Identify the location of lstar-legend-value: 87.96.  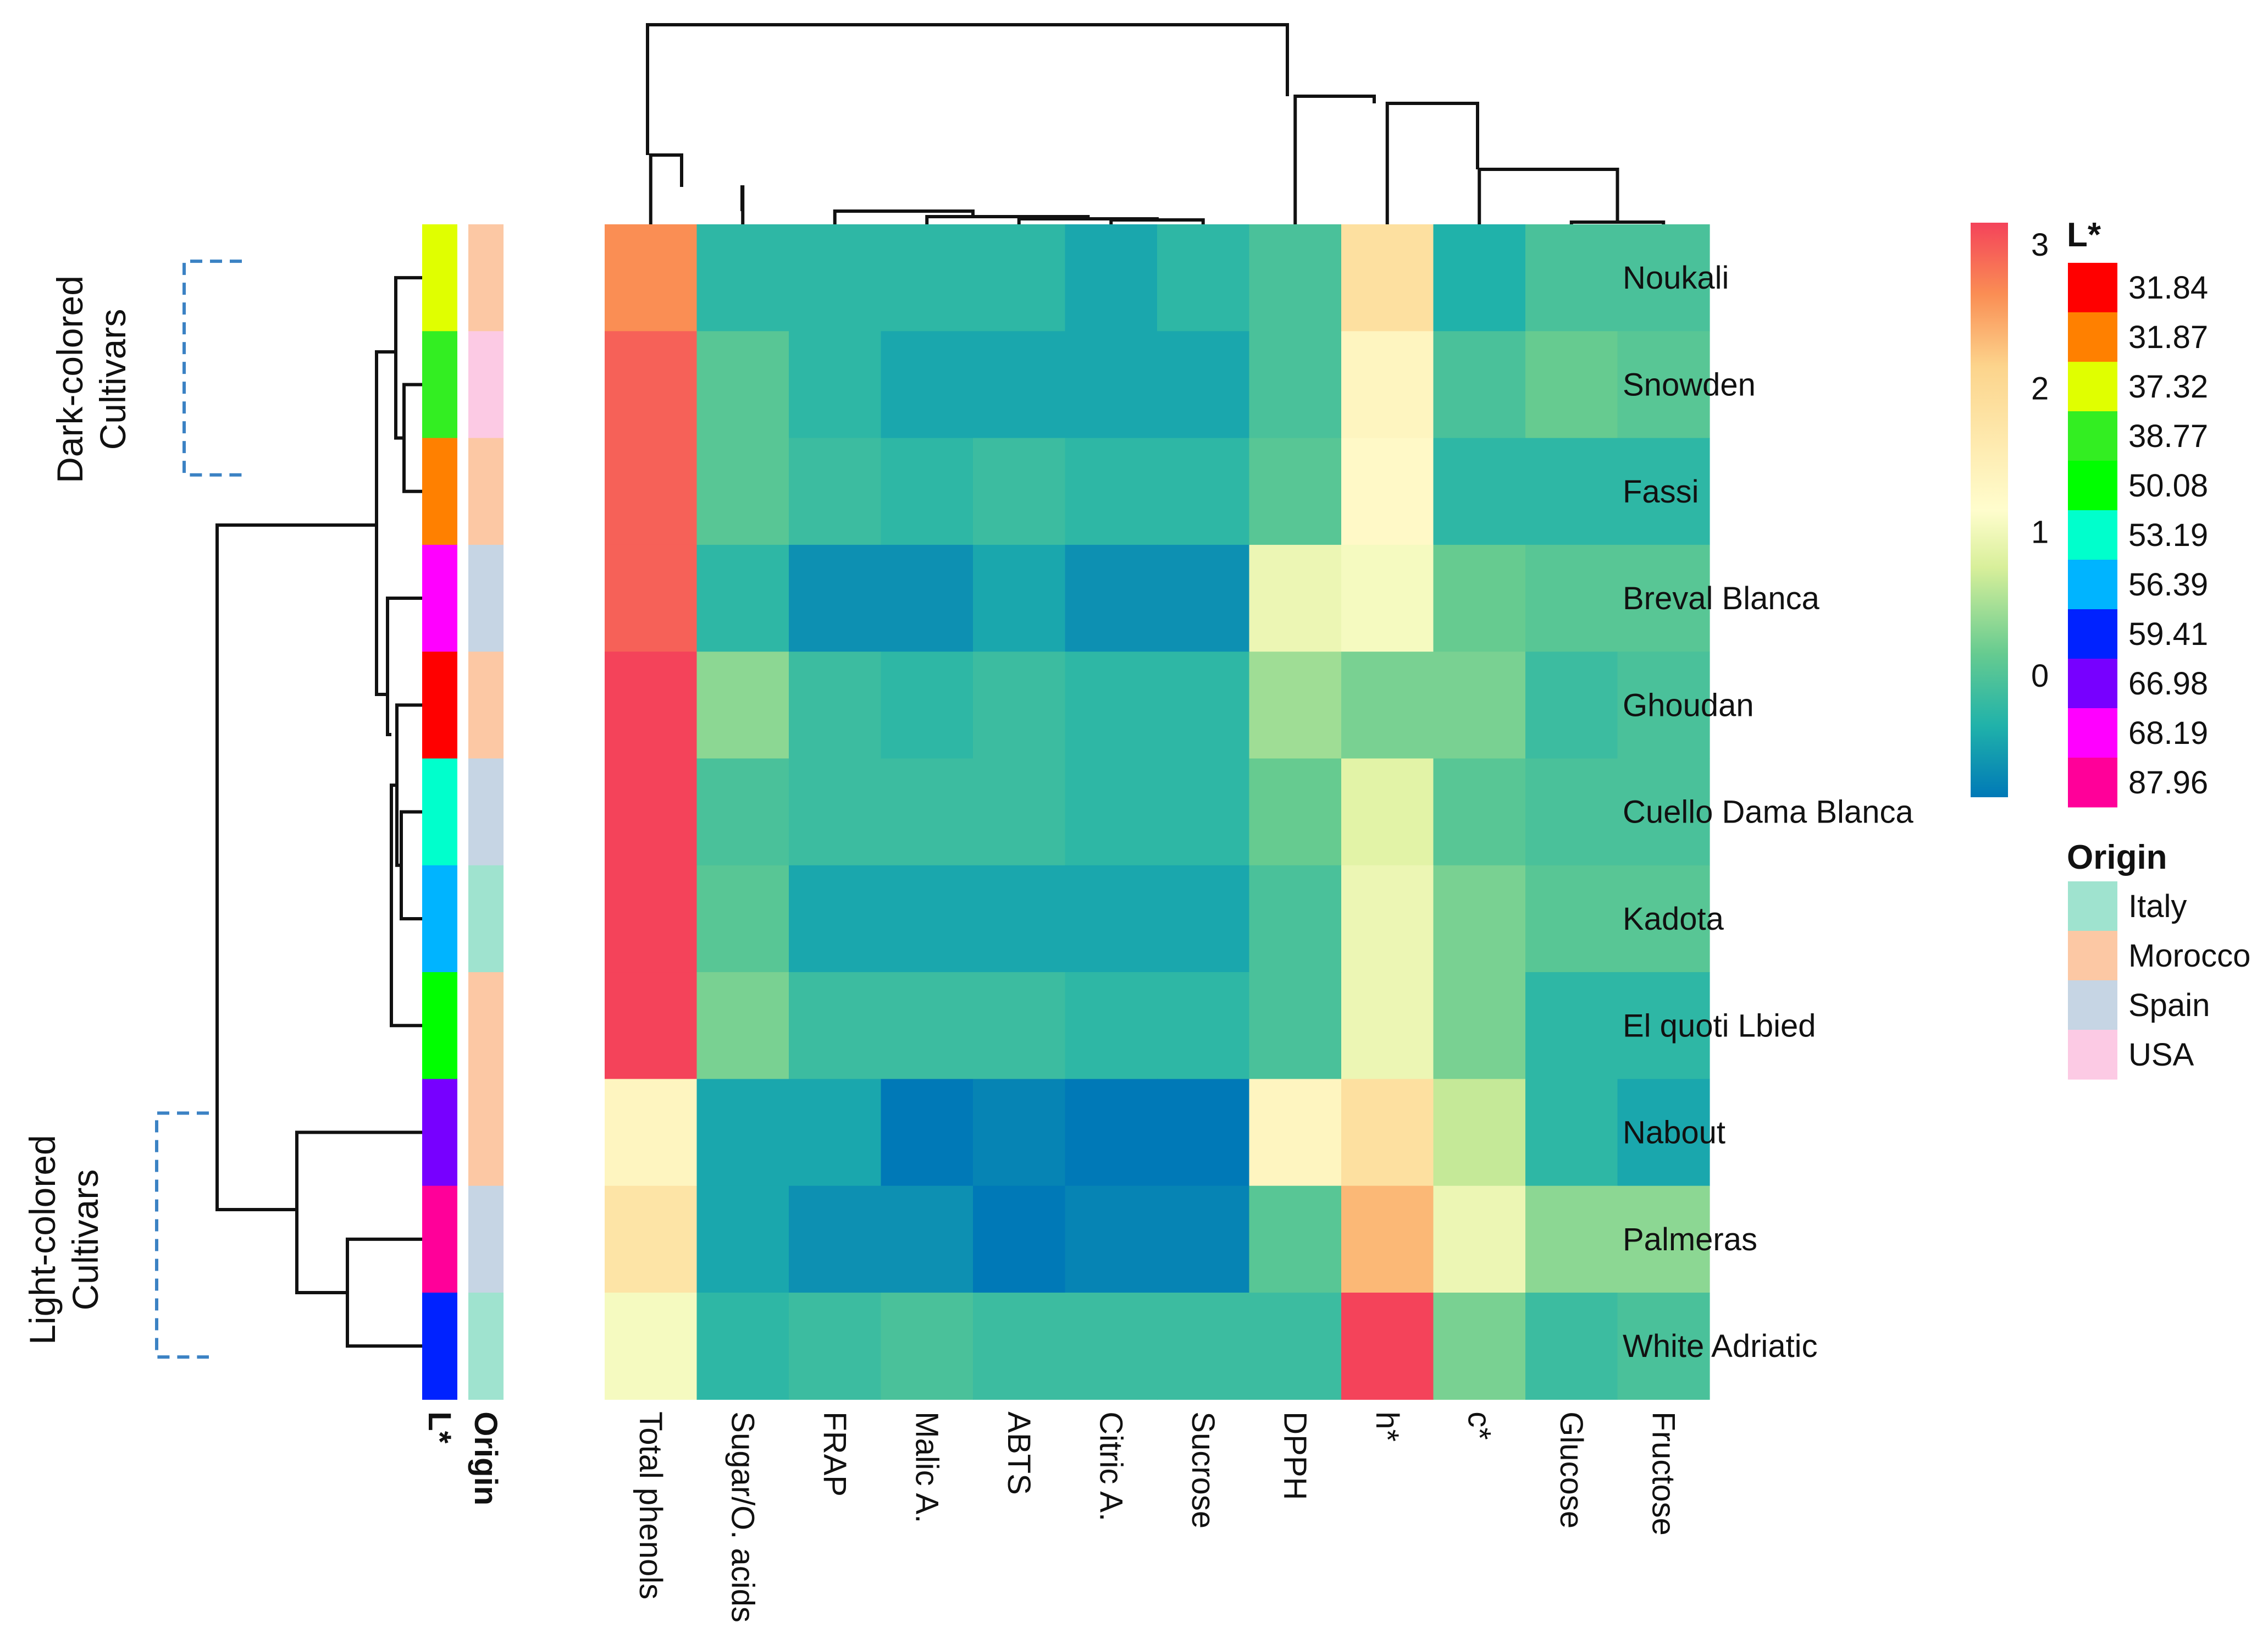
(2168, 783).